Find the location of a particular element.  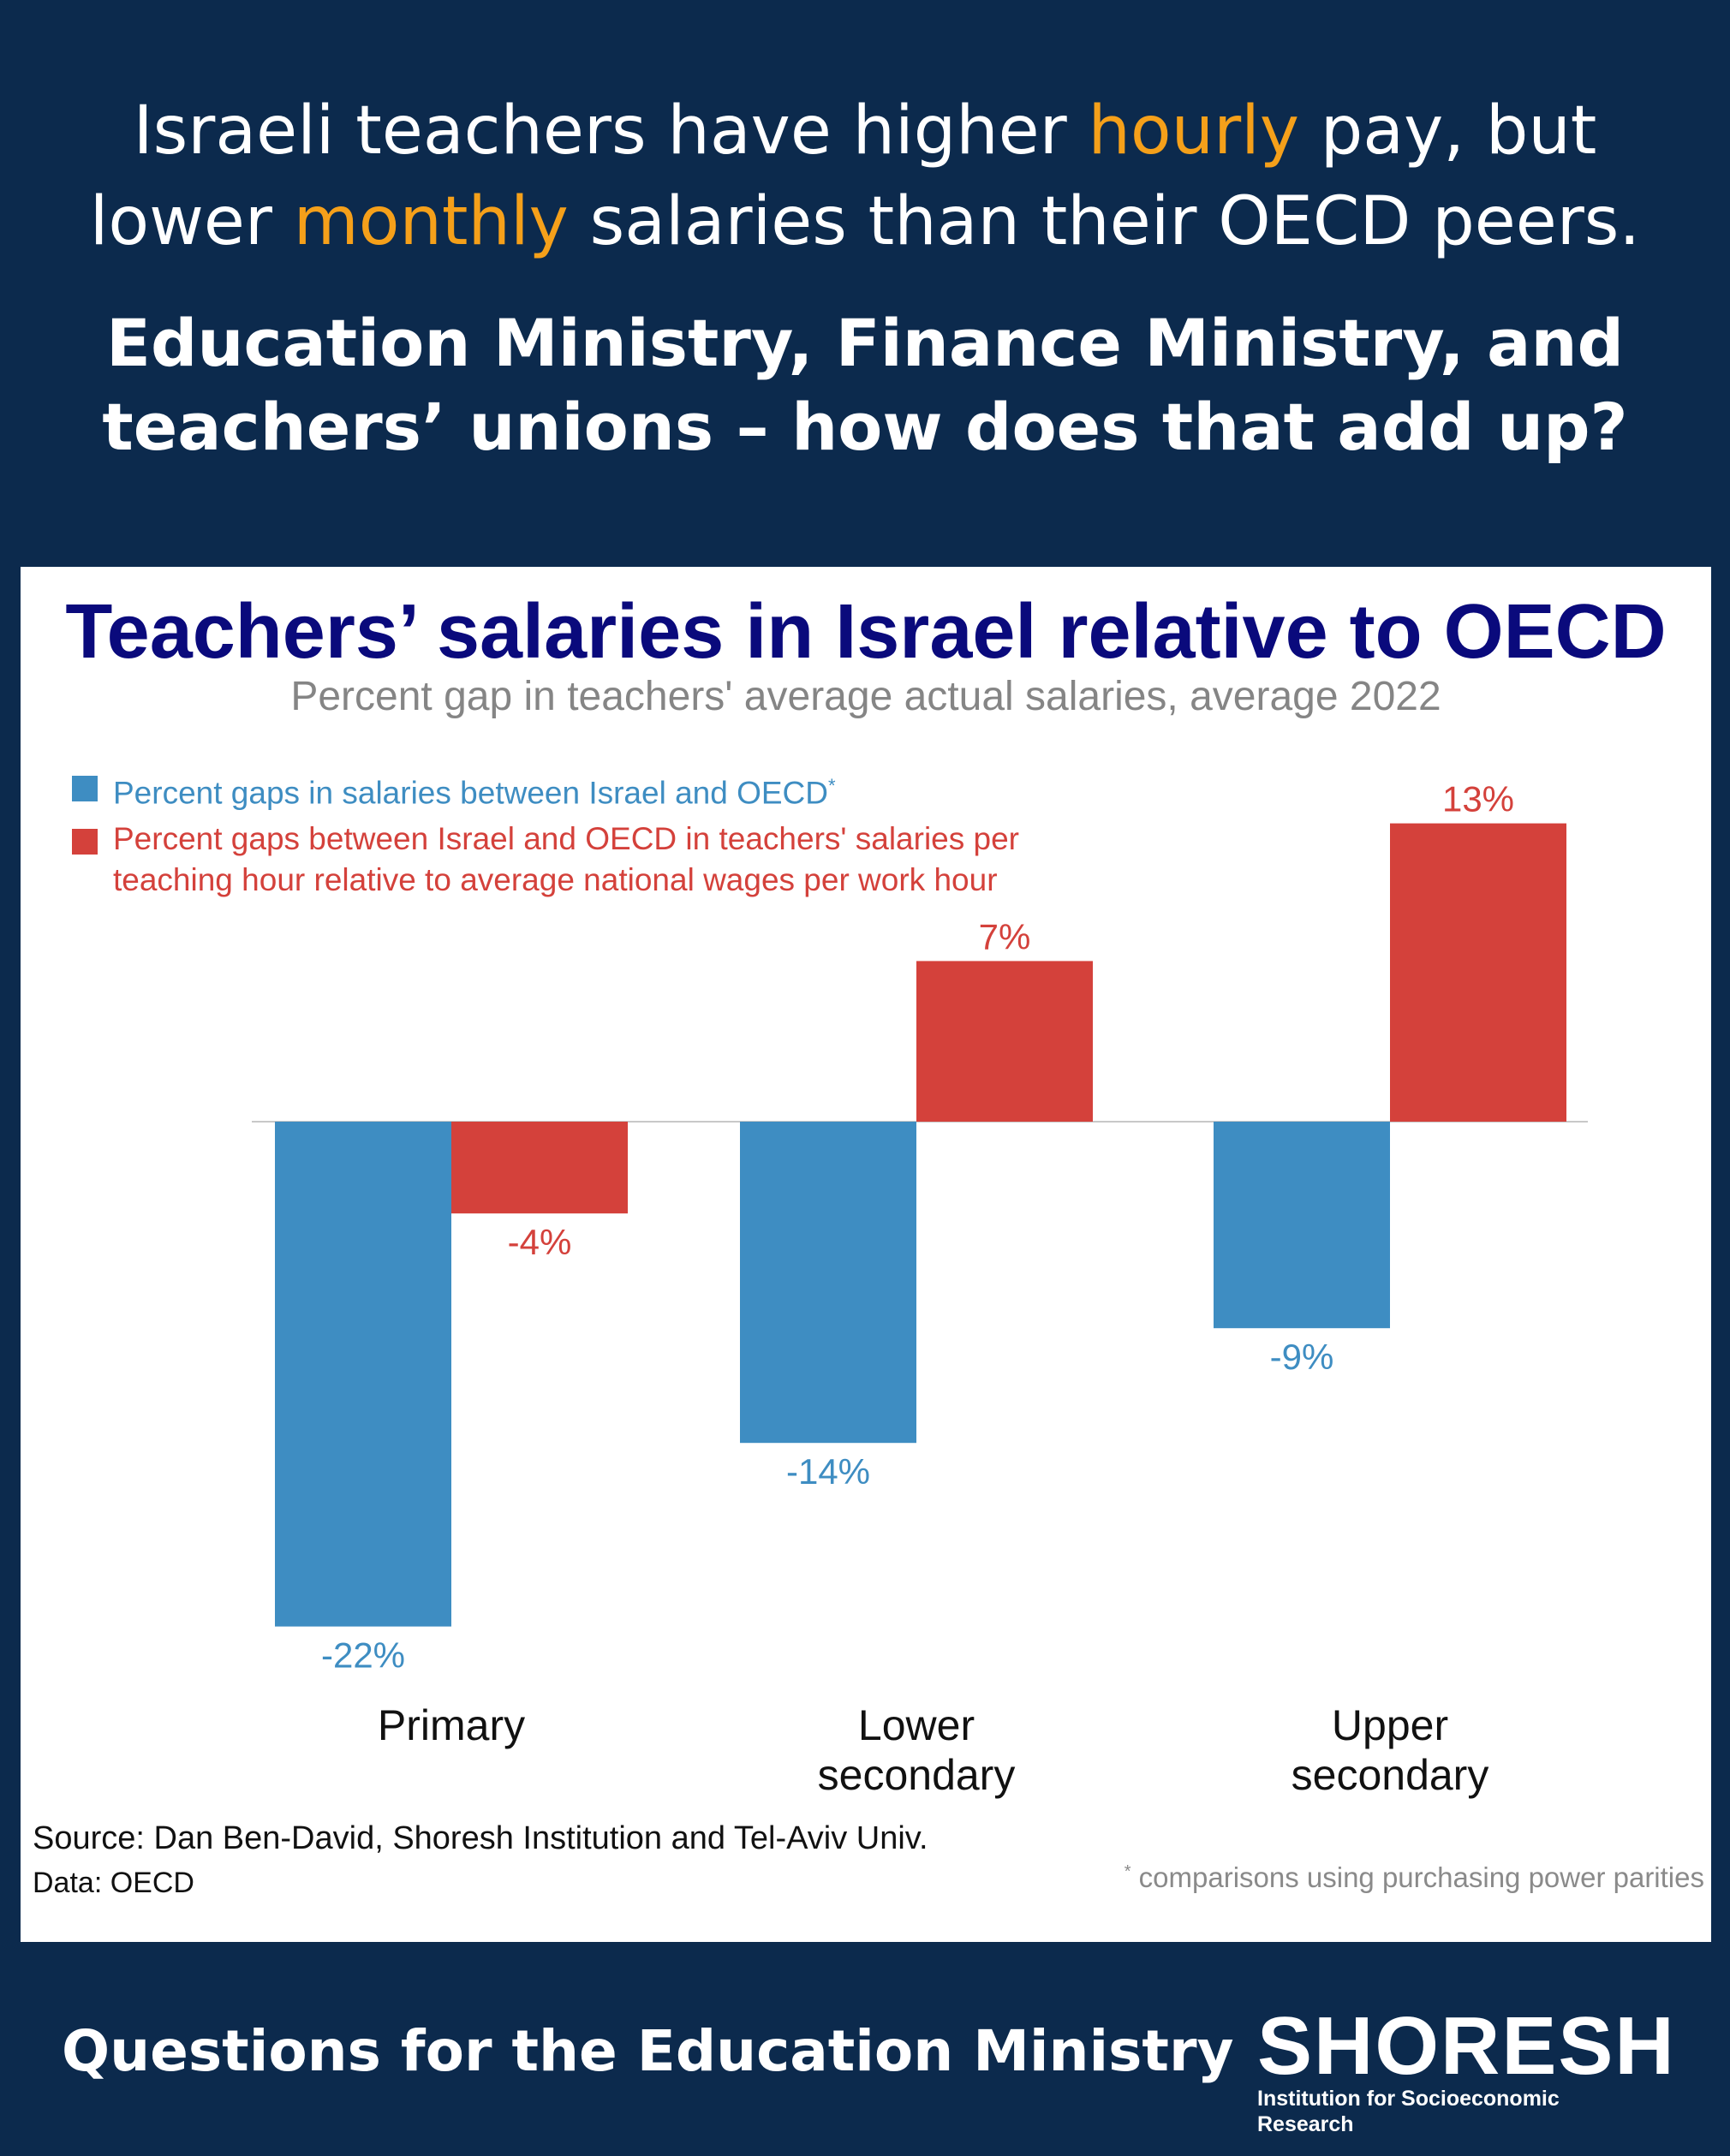

legend-asterisk: * is located at coordinates (832, 786).